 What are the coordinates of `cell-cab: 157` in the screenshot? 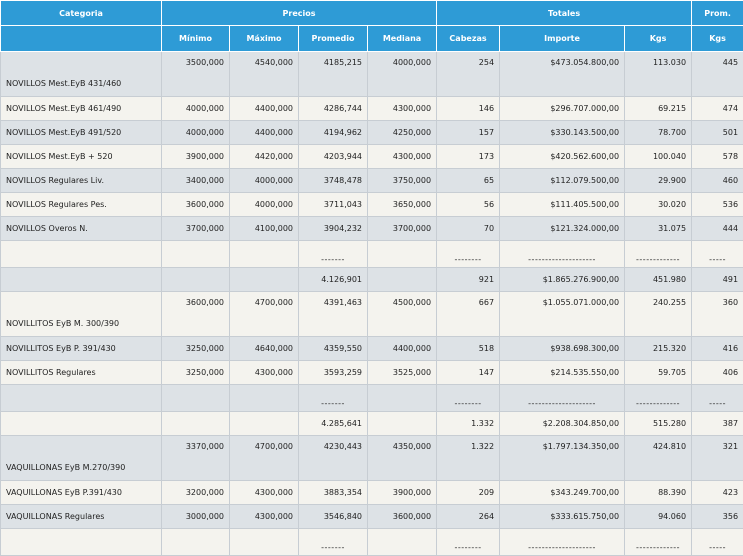 It's located at (468, 133).